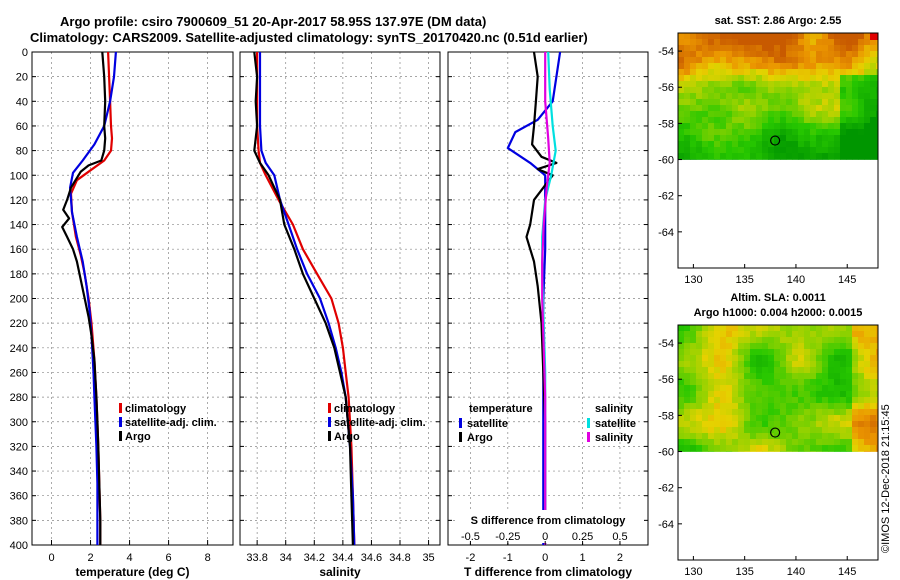  What do you see at coordinates (22, 102) in the screenshot?
I see `y-tick-label: 40` at bounding box center [22, 102].